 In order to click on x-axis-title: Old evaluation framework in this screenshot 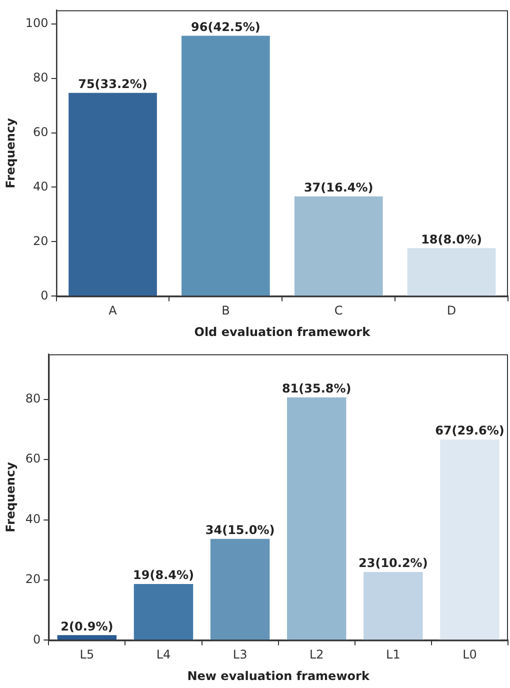, I will do `click(283, 331)`.